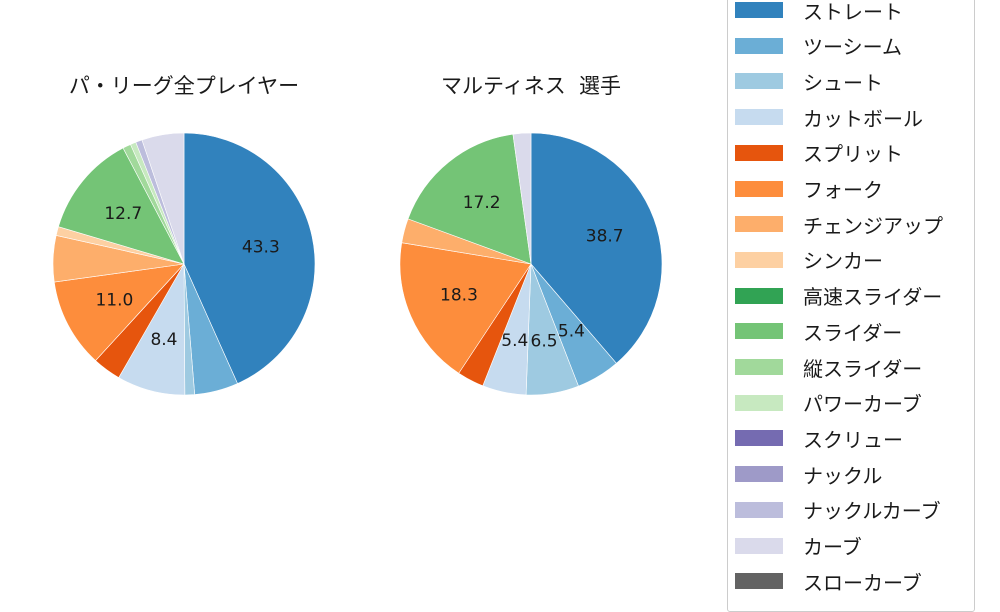 Image resolution: width=1000 pixels, height=612 pixels. Describe the element at coordinates (482, 203) in the screenshot. I see `slice-value-label: 17.2` at that location.